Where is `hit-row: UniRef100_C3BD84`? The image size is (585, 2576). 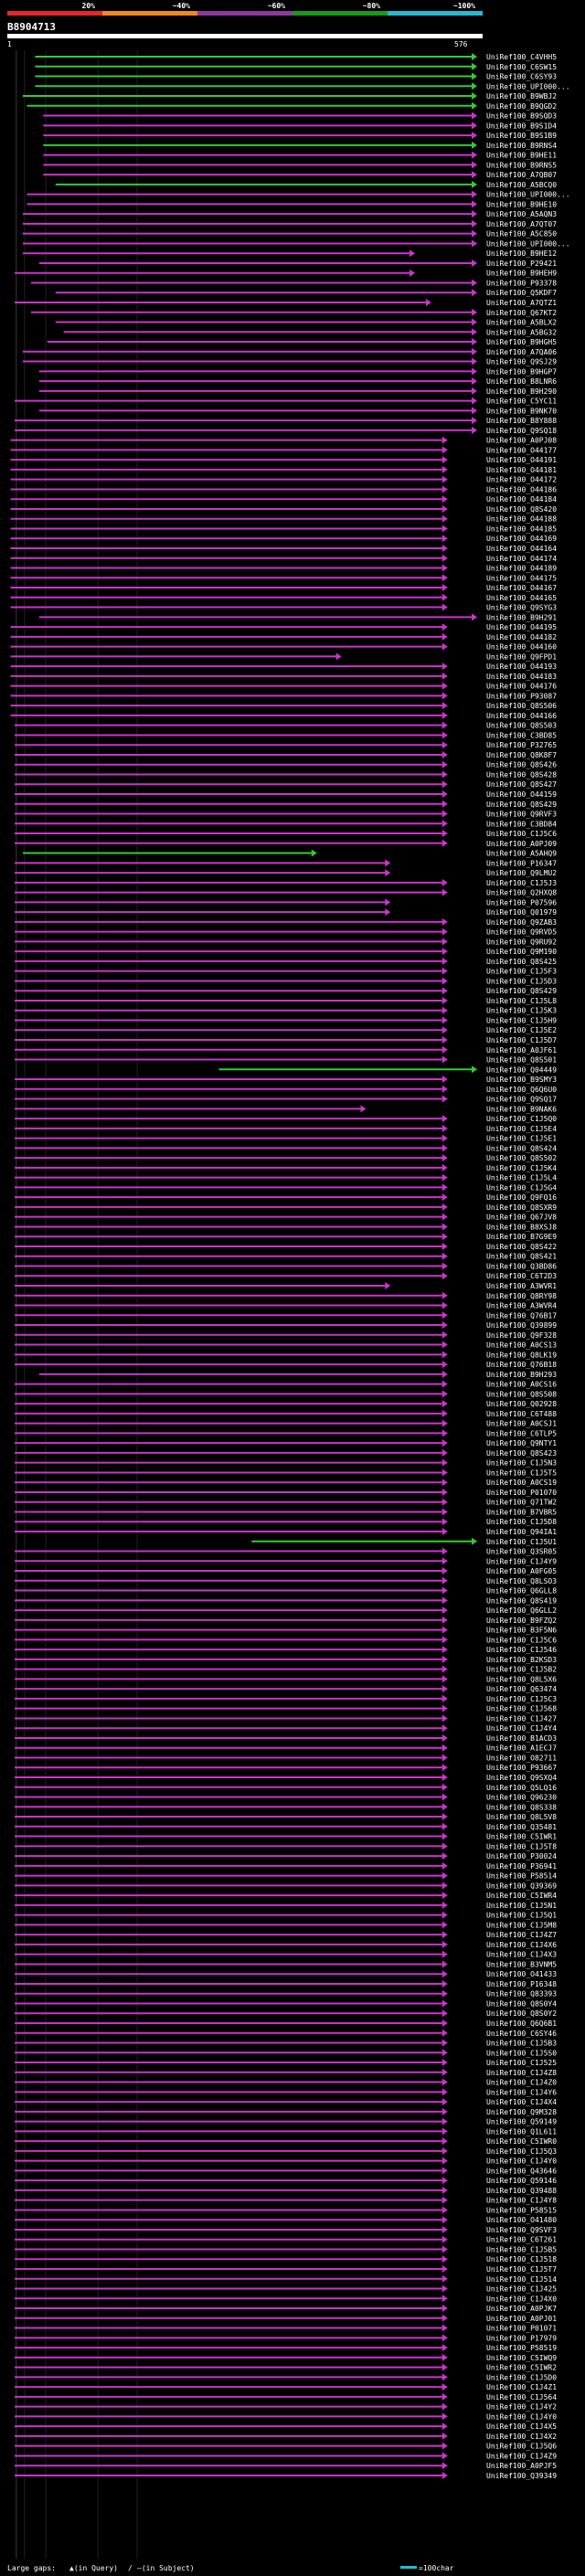
hit-row: UniRef100_C3BD84 is located at coordinates (286, 824).